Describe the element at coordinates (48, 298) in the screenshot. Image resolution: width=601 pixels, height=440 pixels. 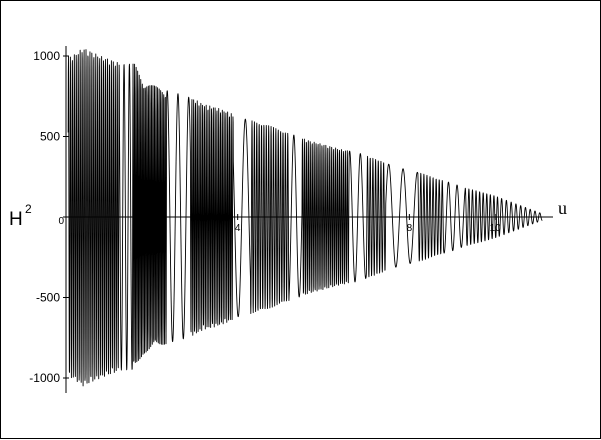
I see `y-tick-label: -500` at that location.